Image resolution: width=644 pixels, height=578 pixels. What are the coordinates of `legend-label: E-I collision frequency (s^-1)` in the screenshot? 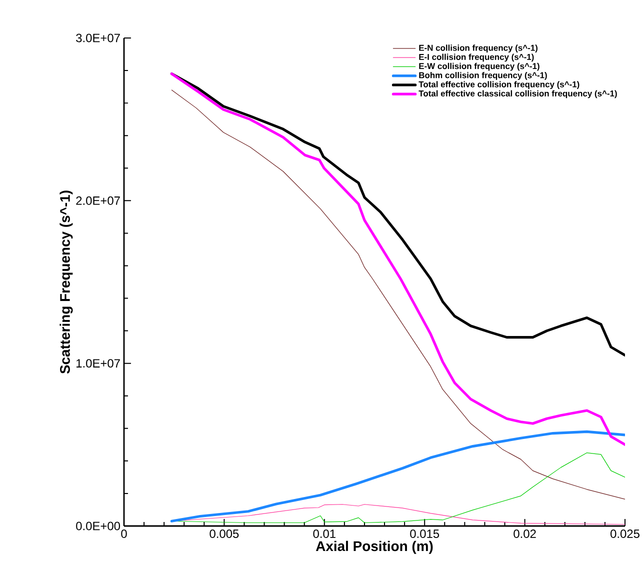 It's located at (476, 58).